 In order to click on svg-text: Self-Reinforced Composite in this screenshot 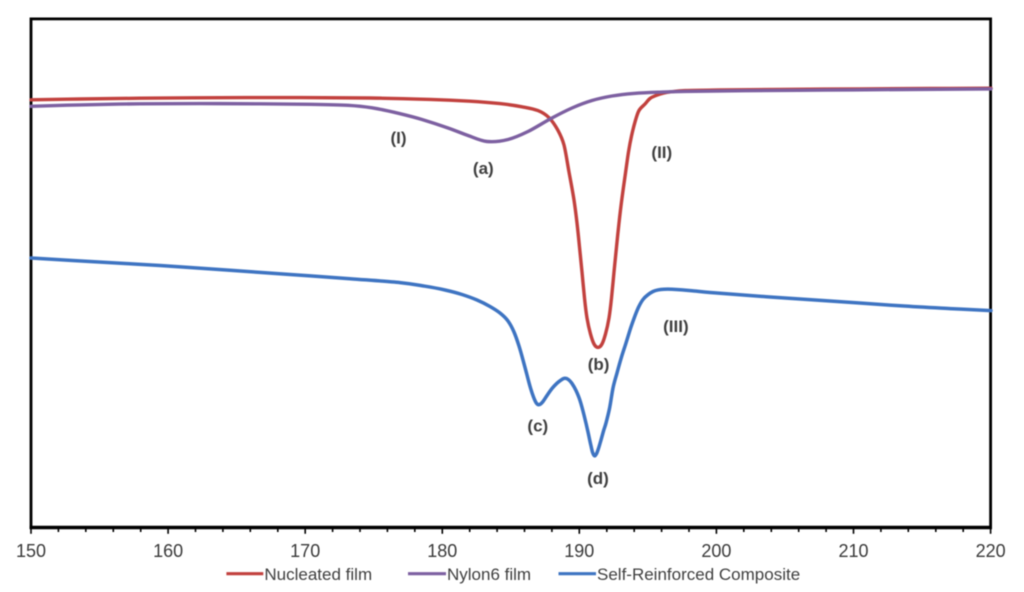, I will do `click(698, 574)`.